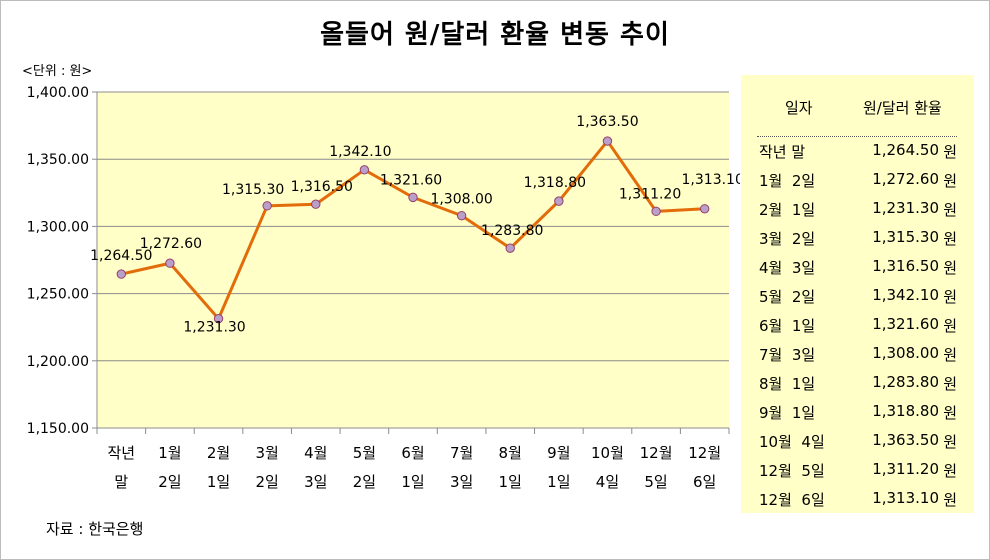 The image size is (990, 560). What do you see at coordinates (857, 271) in the screenshot?
I see `table-row: 4월 3일 1,316.50 원` at bounding box center [857, 271].